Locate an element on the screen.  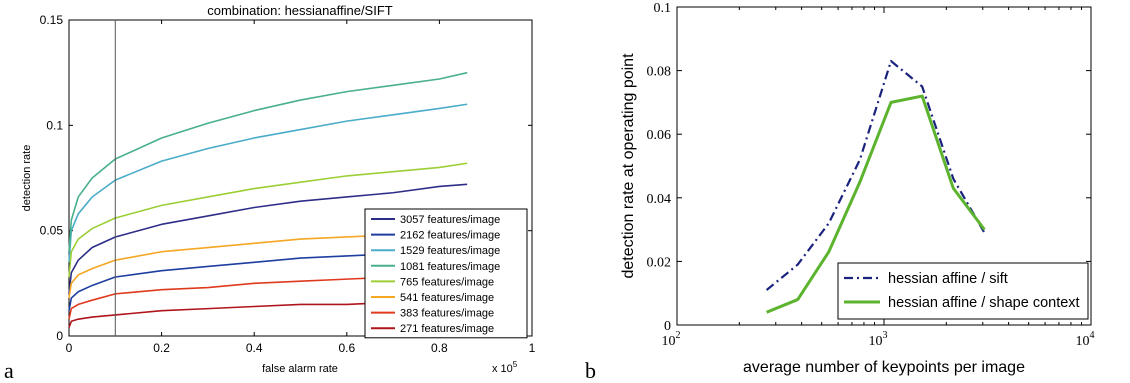
left-x-multiplier: x 105 is located at coordinates (505, 367).